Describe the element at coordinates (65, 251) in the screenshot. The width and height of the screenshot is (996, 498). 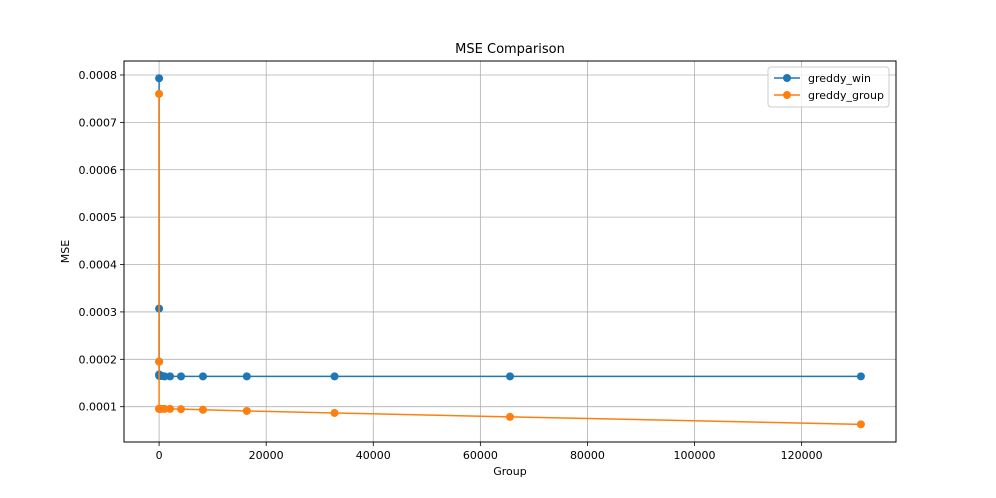
I see `y-axis-label: MSE` at that location.